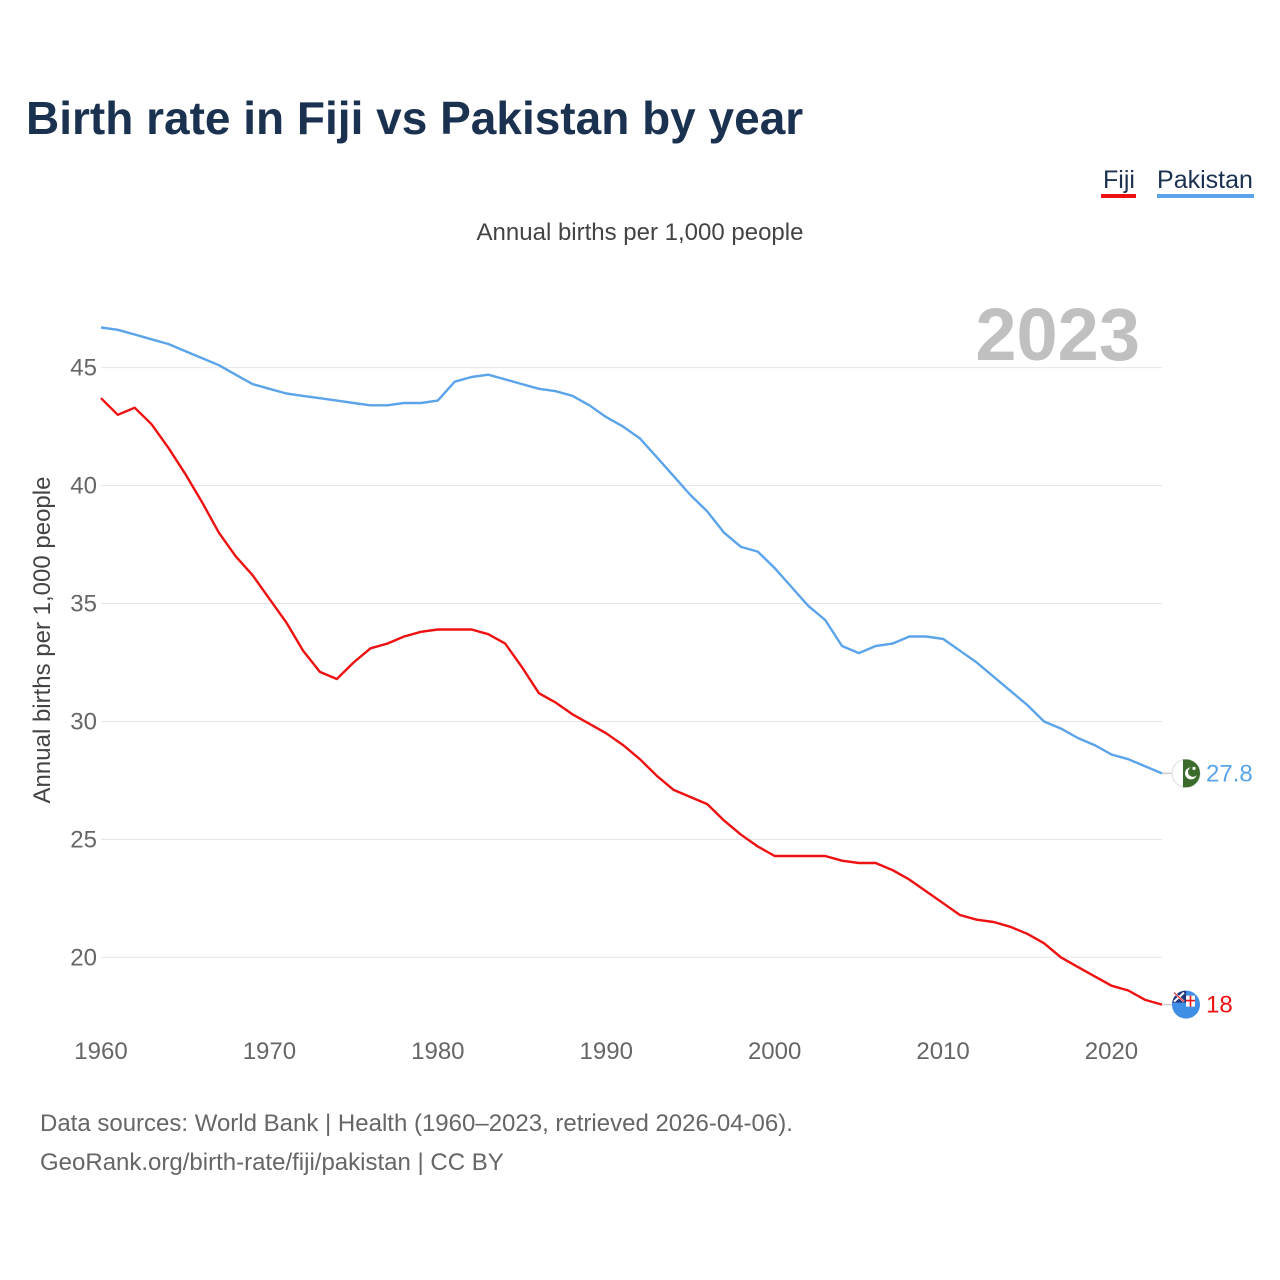 This screenshot has height=1280, width=1280. What do you see at coordinates (942, 1051) in the screenshot?
I see `x-tick-label: 2010` at bounding box center [942, 1051].